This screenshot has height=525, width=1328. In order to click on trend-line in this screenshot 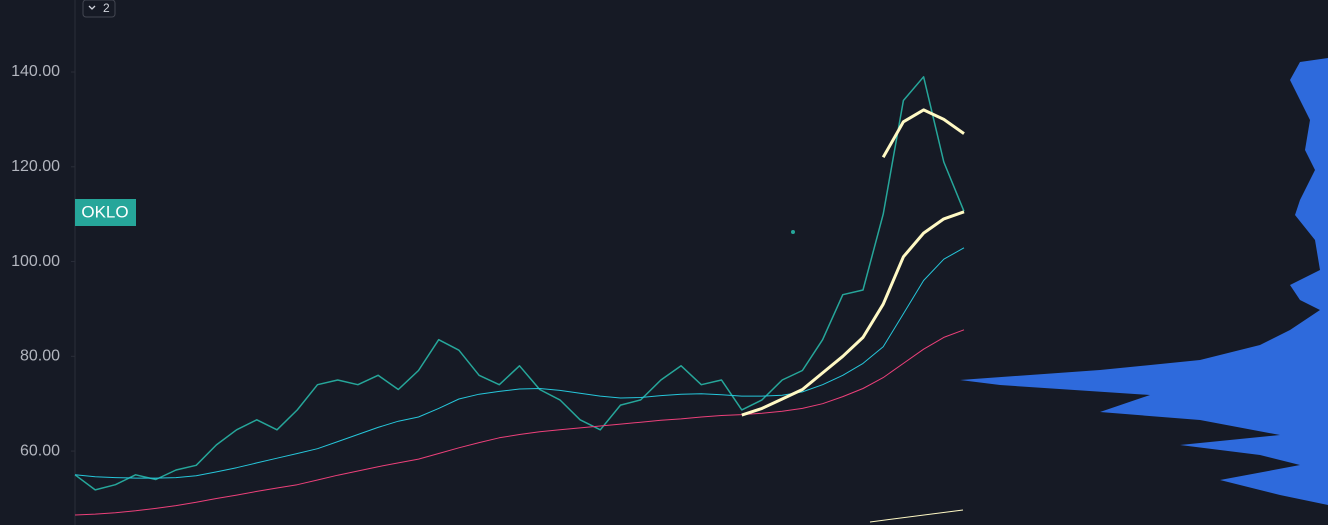, I will do `click(916, 516)`.